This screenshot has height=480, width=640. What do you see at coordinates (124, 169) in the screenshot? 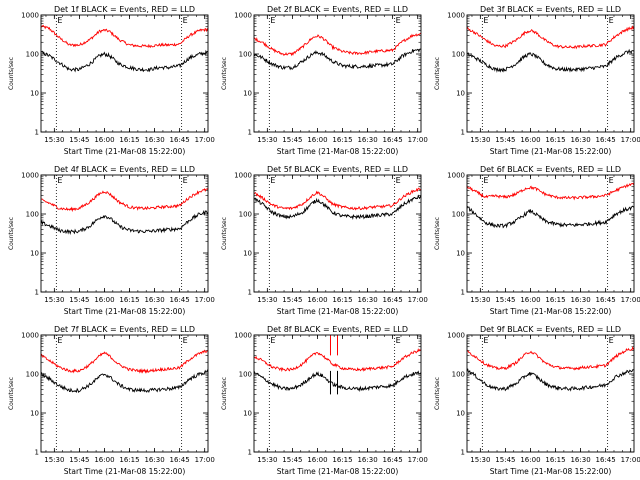
I see `panel-title: Det 4f BLACK = Events, RED = LLD` at bounding box center [124, 169].